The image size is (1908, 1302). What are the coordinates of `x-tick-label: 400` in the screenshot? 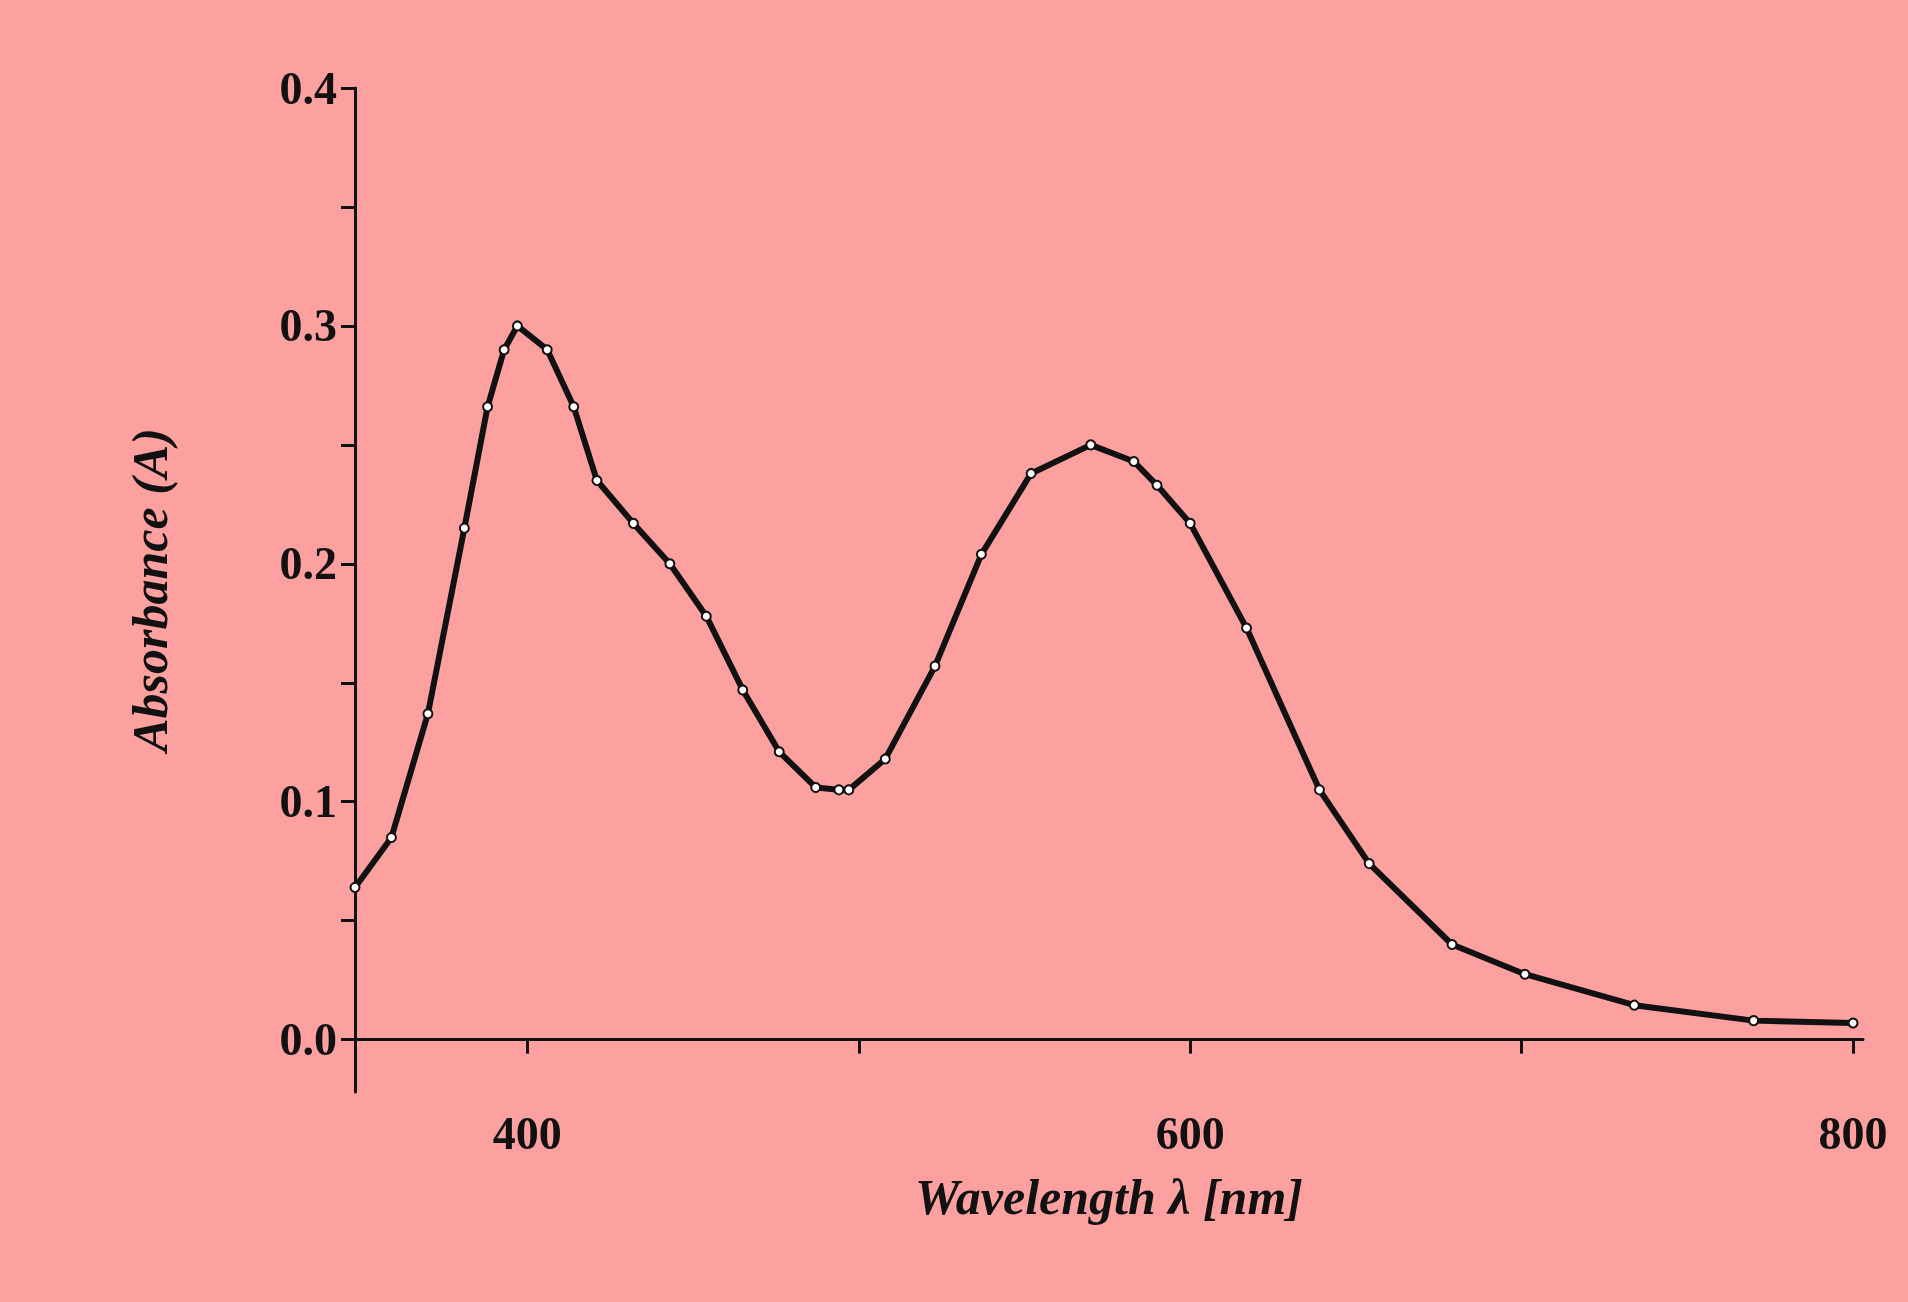 It's located at (527, 1133).